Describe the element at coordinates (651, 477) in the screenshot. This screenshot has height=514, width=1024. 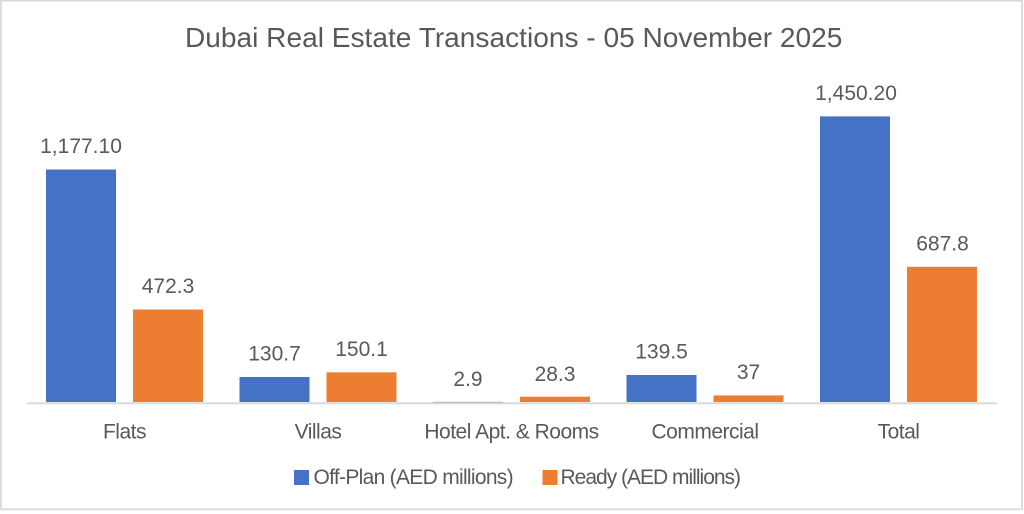
I see `svg-text: Ready (AED millions)` at that location.